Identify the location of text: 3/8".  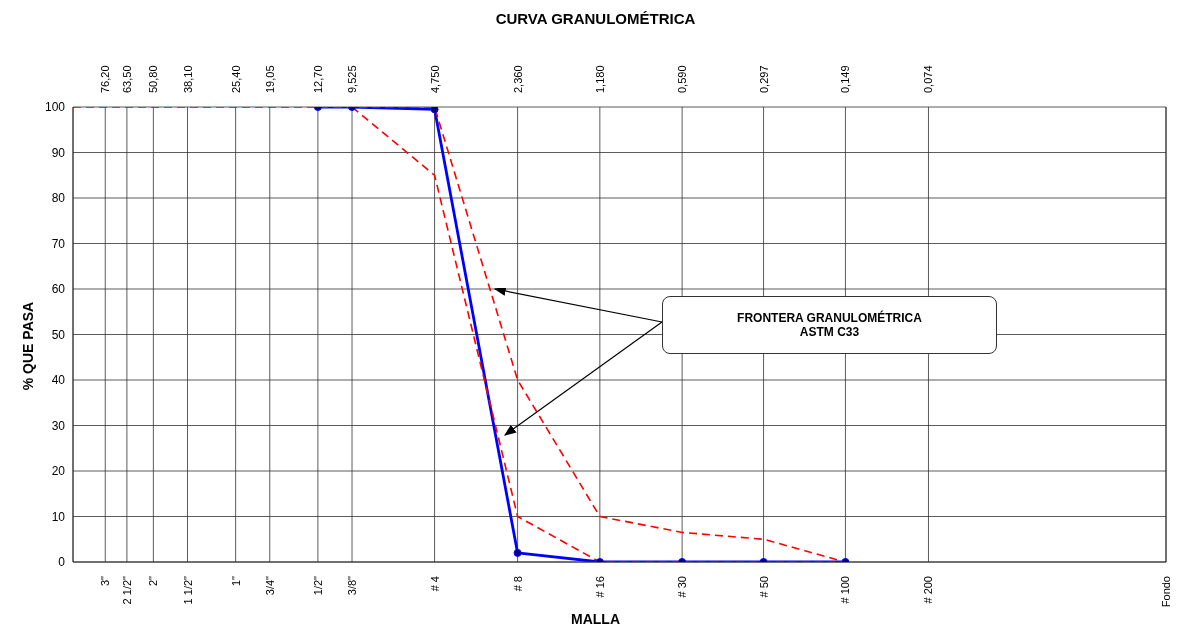
(352, 585).